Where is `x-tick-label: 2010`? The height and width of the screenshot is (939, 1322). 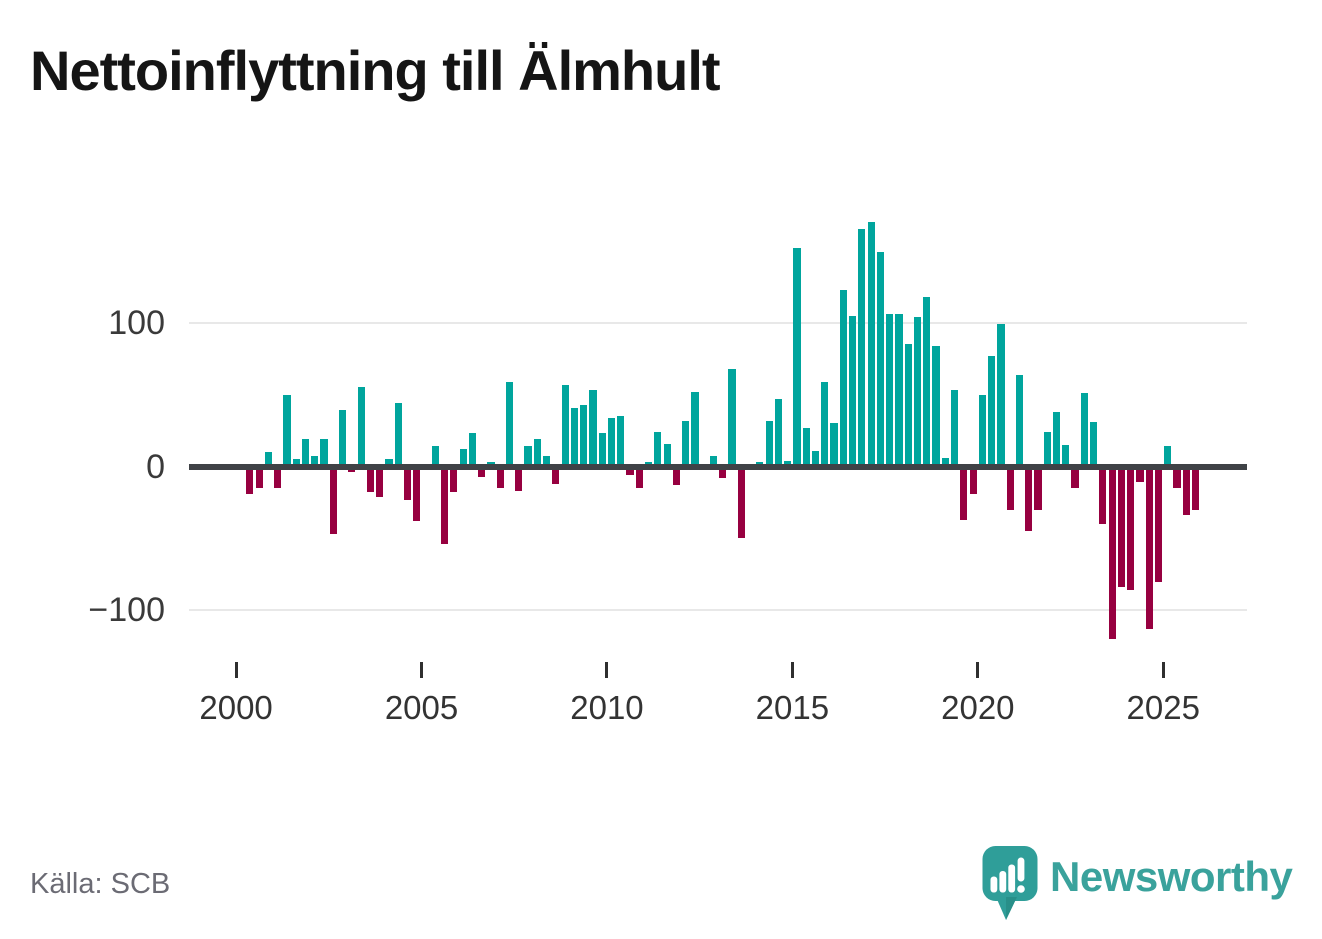
x-tick-label: 2010 is located at coordinates (607, 707).